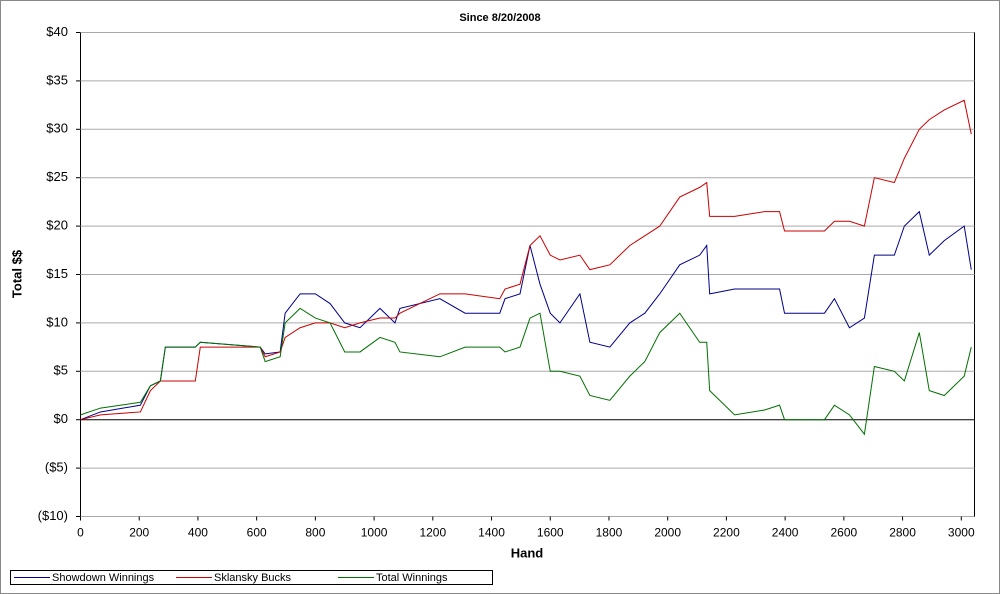  Describe the element at coordinates (61, 370) in the screenshot. I see `y-tick-label: $5` at that location.